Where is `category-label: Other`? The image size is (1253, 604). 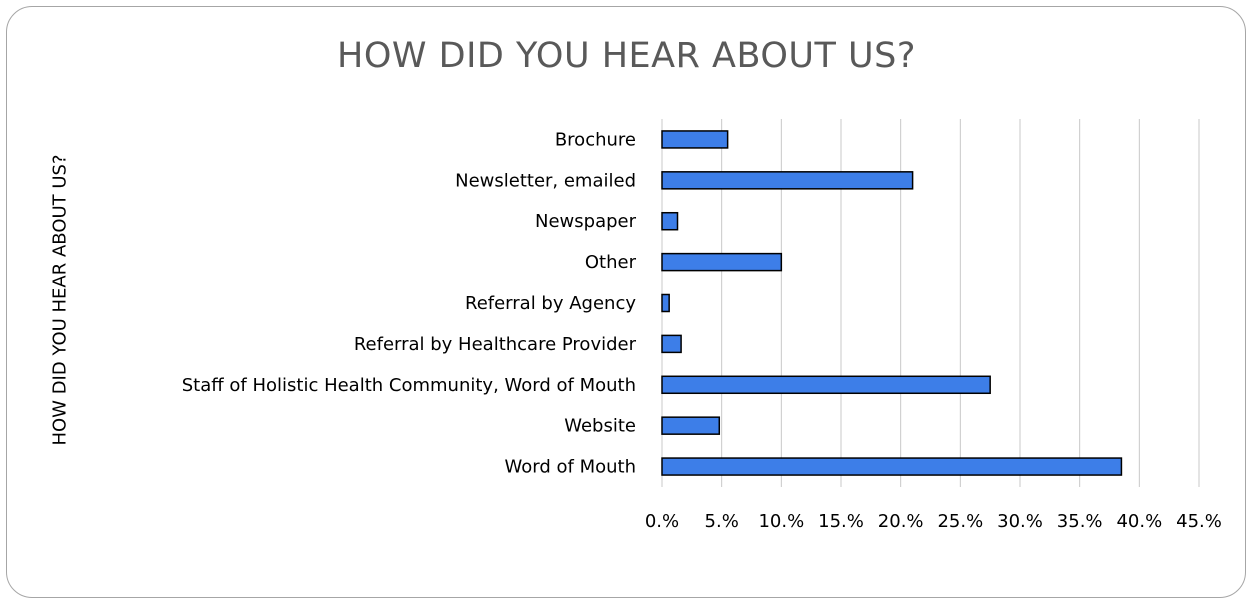 category-label: Other is located at coordinates (611, 262).